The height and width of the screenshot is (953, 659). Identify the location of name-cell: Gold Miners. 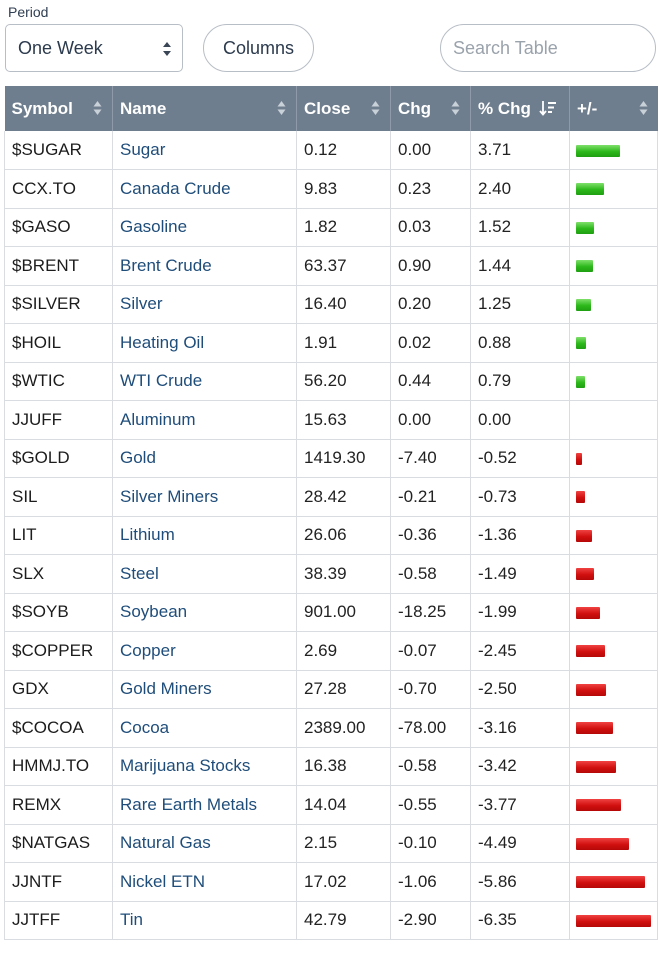
(204, 689).